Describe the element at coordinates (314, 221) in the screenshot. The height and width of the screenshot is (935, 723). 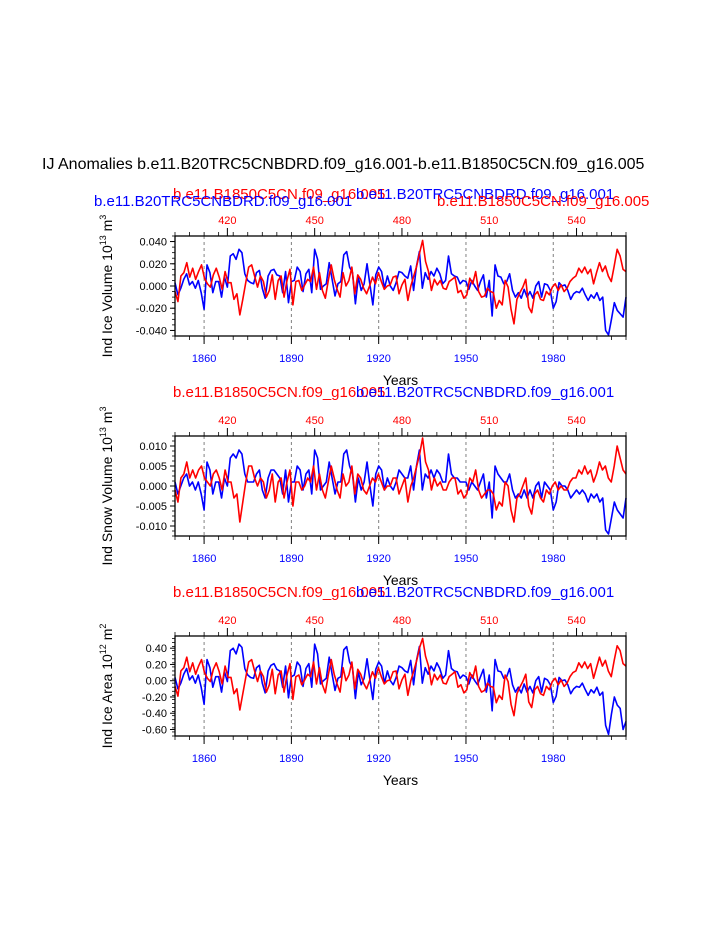
I see `panel-0-toptick-label-450: 450` at that location.